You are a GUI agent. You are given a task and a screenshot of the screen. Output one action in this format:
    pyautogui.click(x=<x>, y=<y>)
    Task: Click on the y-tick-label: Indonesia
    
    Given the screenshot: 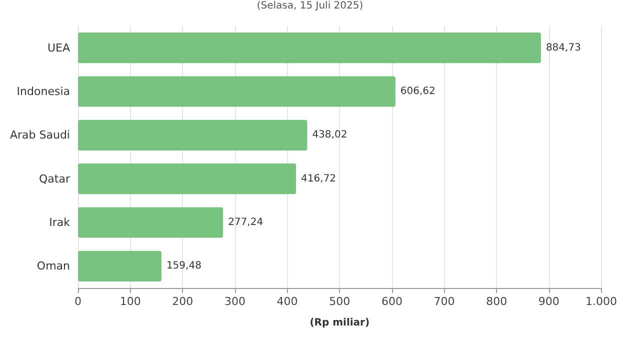 What is the action you would take?
    pyautogui.click(x=43, y=91)
    